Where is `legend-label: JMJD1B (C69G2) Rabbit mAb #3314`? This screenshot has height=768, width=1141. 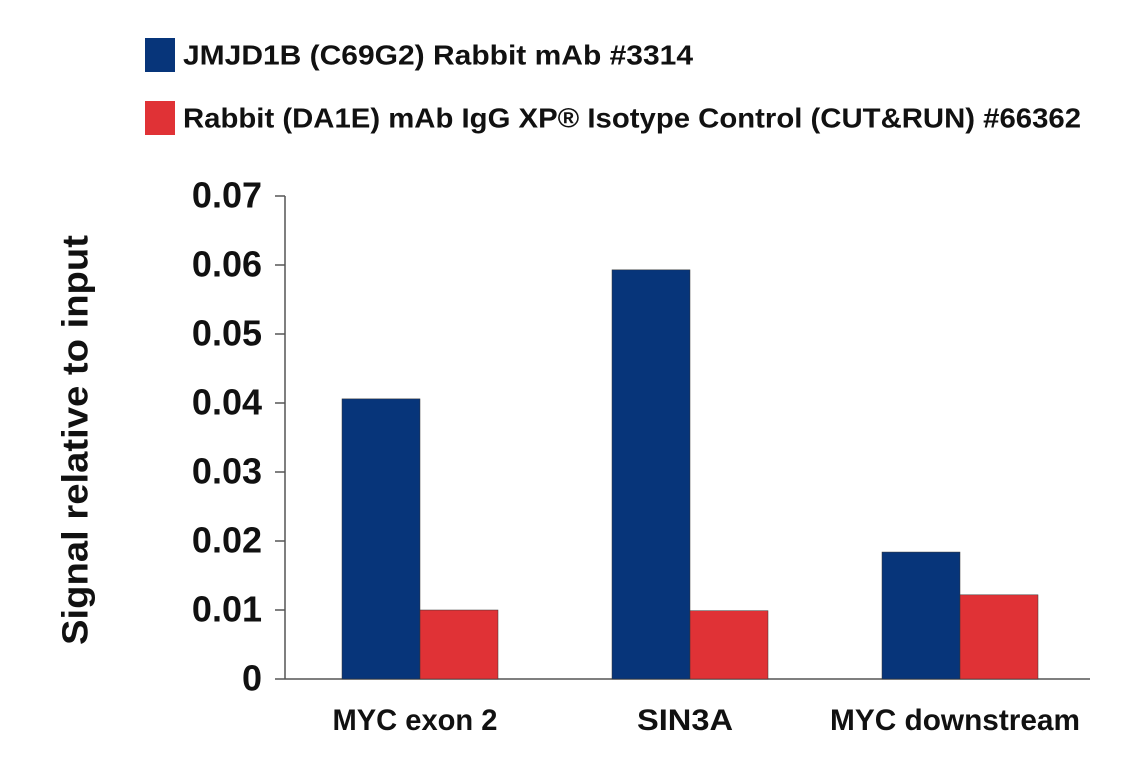
legend-label: JMJD1B (C69G2) Rabbit mAb #3314 is located at coordinates (438, 54).